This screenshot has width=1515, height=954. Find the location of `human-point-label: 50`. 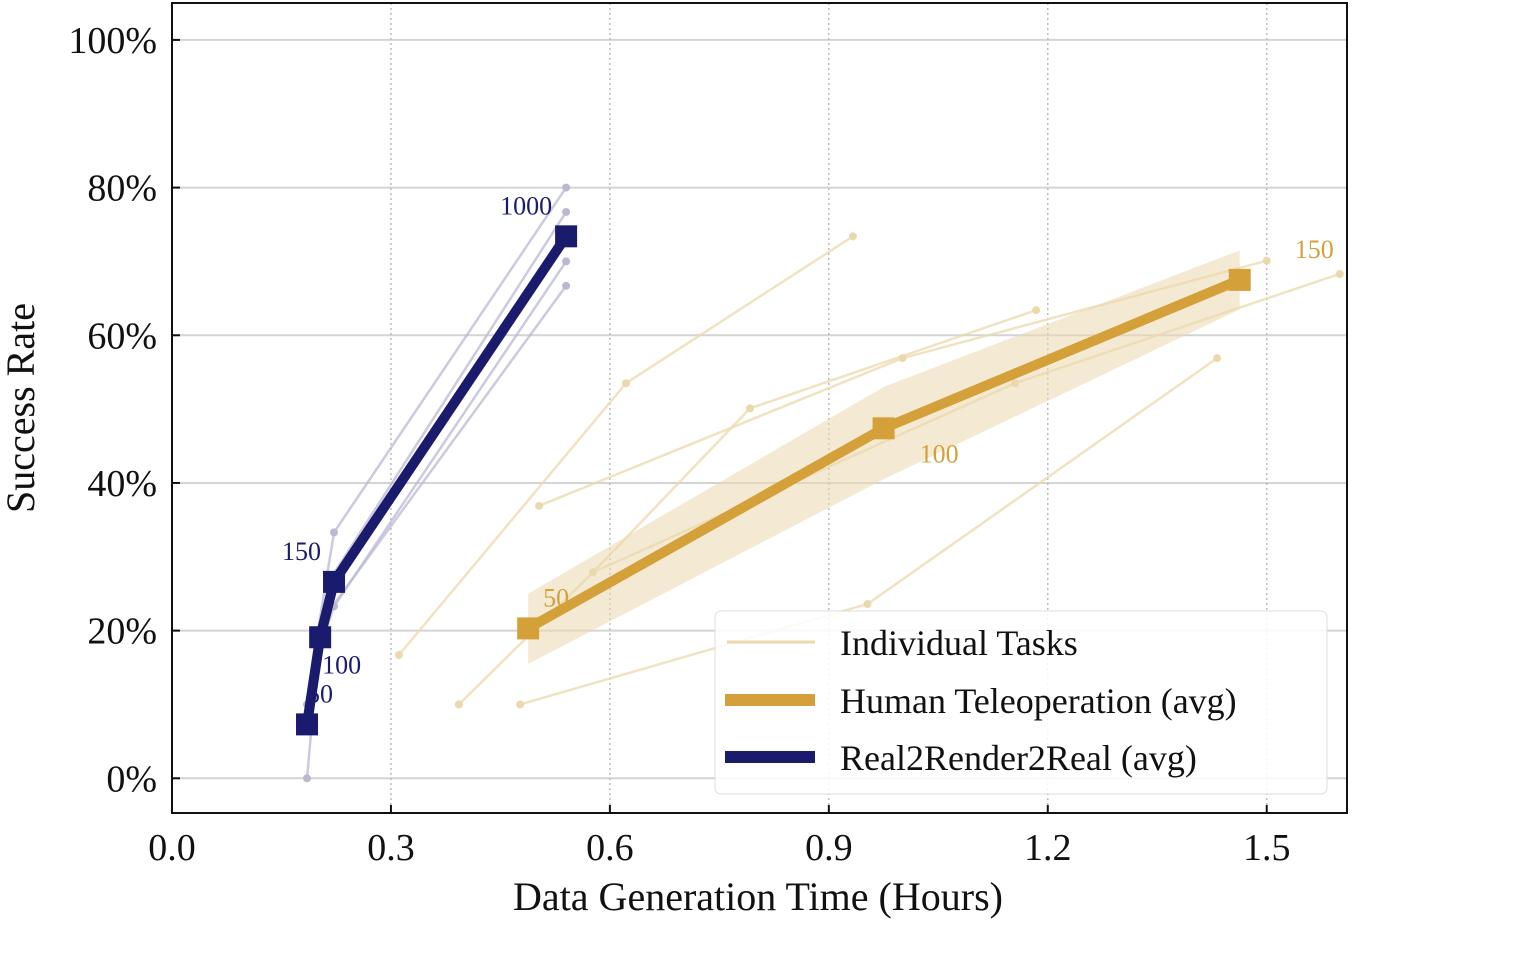

human-point-label: 50 is located at coordinates (556, 597).